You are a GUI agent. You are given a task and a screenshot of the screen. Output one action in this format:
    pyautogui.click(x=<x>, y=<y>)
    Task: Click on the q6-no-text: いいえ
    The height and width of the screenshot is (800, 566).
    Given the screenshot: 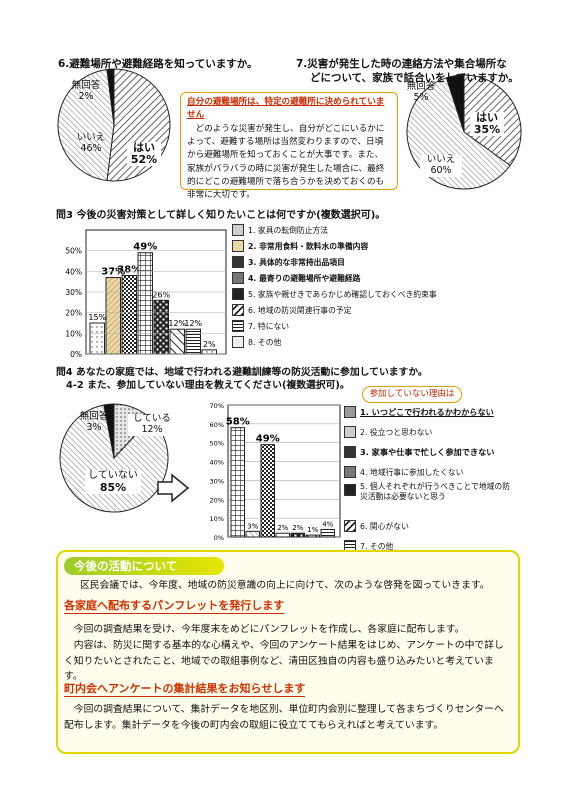 What is the action you would take?
    pyautogui.click(x=91, y=137)
    